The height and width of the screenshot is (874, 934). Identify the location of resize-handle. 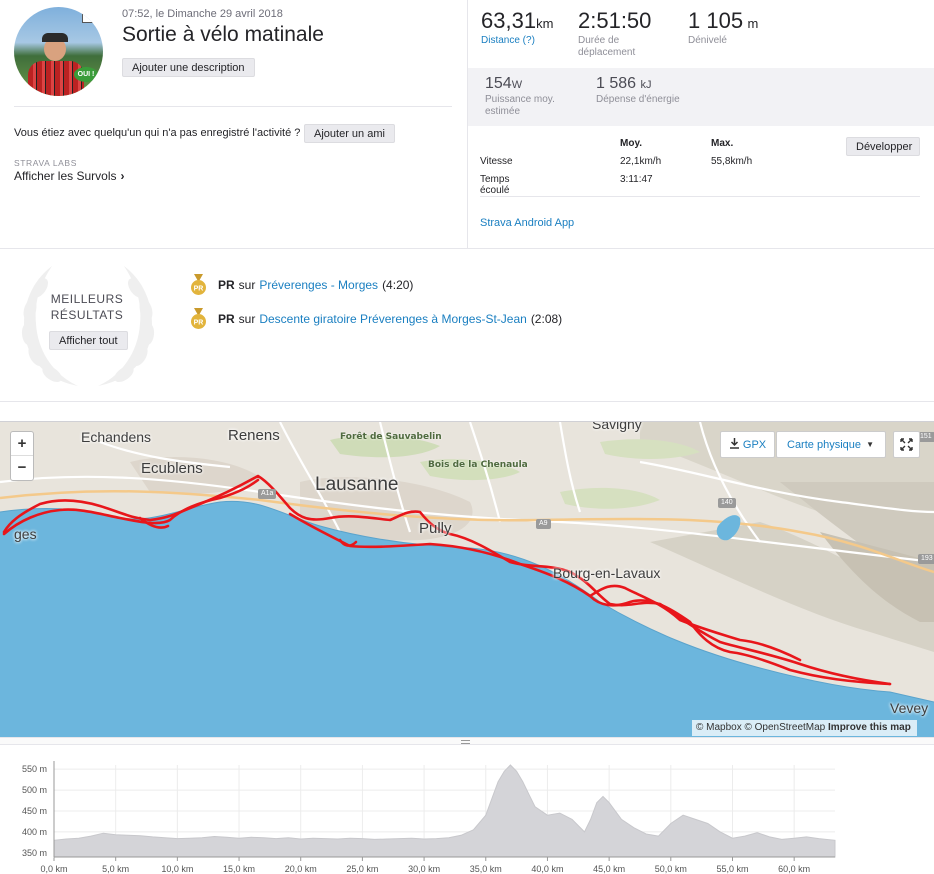
(467, 741).